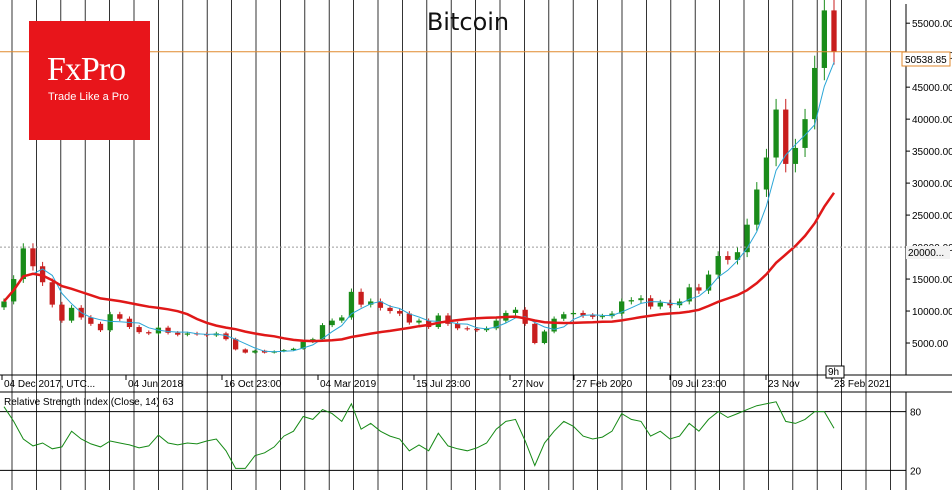 The height and width of the screenshot is (490, 952). Describe the element at coordinates (862, 384) in the screenshot. I see `time-label: 23 Feb 2021` at that location.